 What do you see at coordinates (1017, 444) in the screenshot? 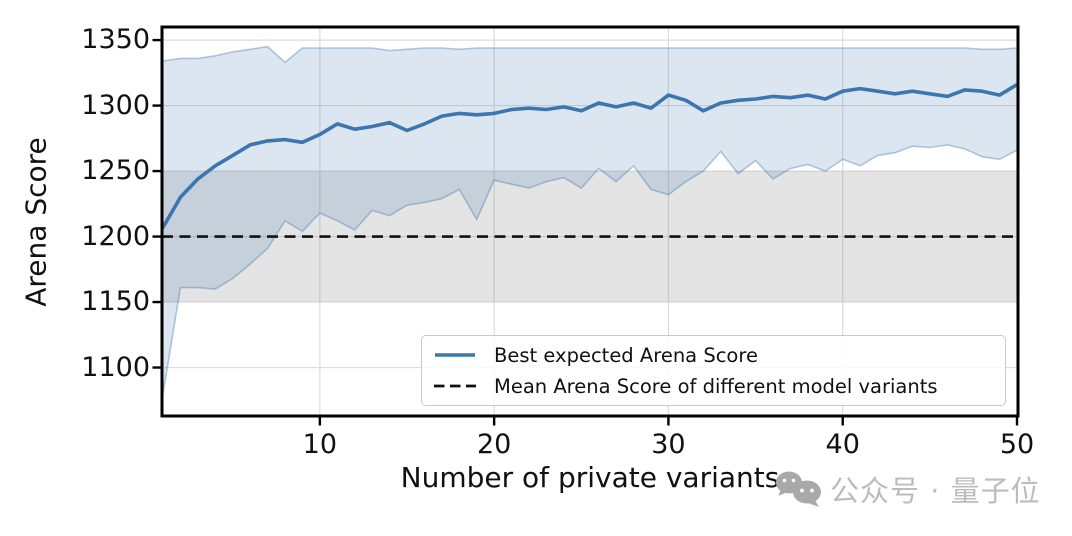
I see `x-tick-label: 50` at bounding box center [1017, 444].